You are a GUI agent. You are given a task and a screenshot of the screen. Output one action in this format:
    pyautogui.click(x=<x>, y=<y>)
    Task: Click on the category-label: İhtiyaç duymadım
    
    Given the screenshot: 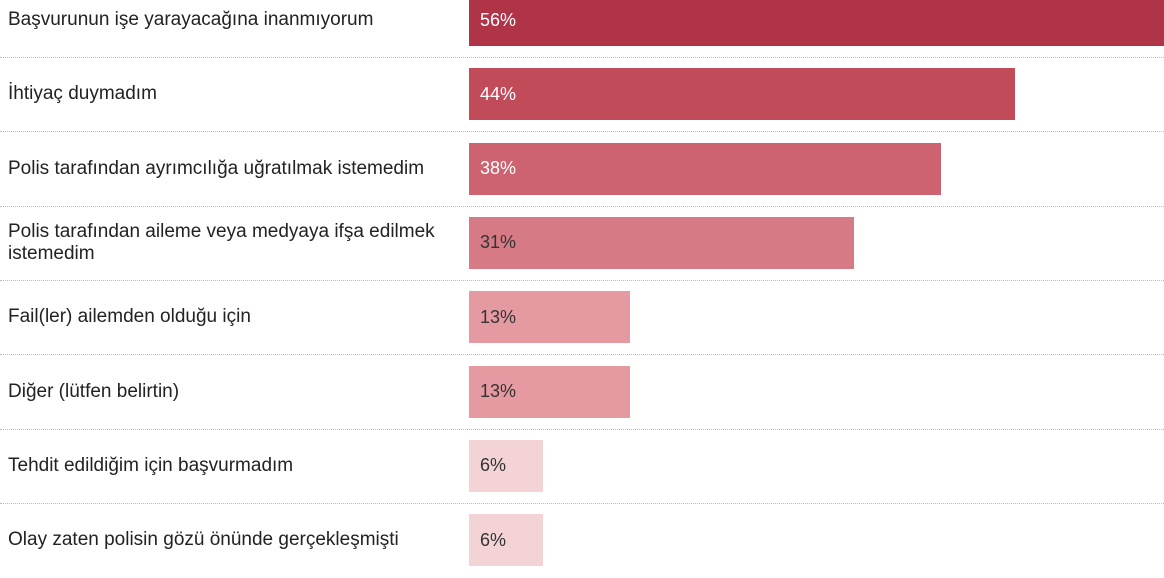 What is the action you would take?
    pyautogui.click(x=82, y=94)
    